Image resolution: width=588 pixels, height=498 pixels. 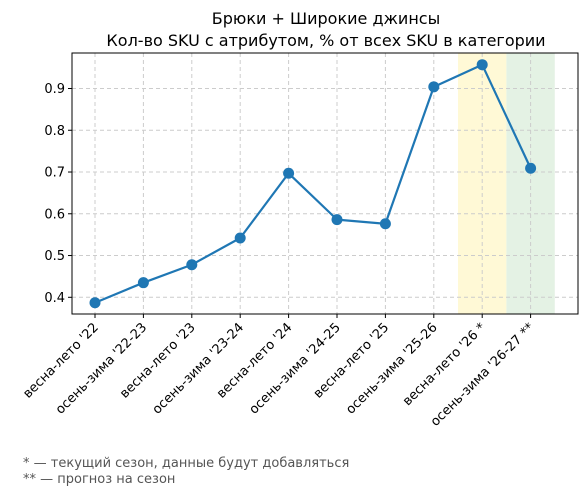 I want to click on y-tick-label: 0.6, so click(x=54, y=214).